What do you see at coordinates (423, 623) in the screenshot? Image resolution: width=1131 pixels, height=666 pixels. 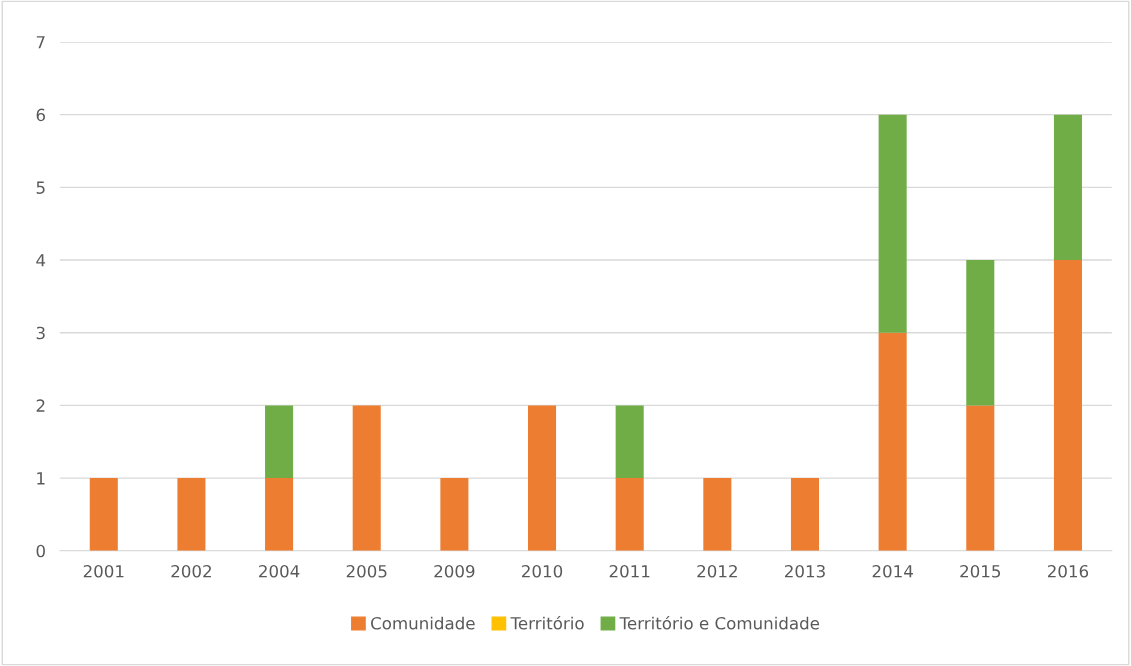 I see `legend-label: Comunidade` at bounding box center [423, 623].